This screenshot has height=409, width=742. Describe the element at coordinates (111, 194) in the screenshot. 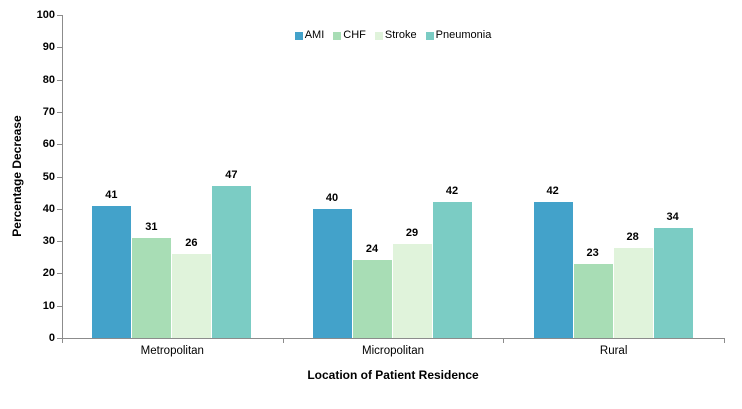

I see `bar-value-label: 41` at that location.